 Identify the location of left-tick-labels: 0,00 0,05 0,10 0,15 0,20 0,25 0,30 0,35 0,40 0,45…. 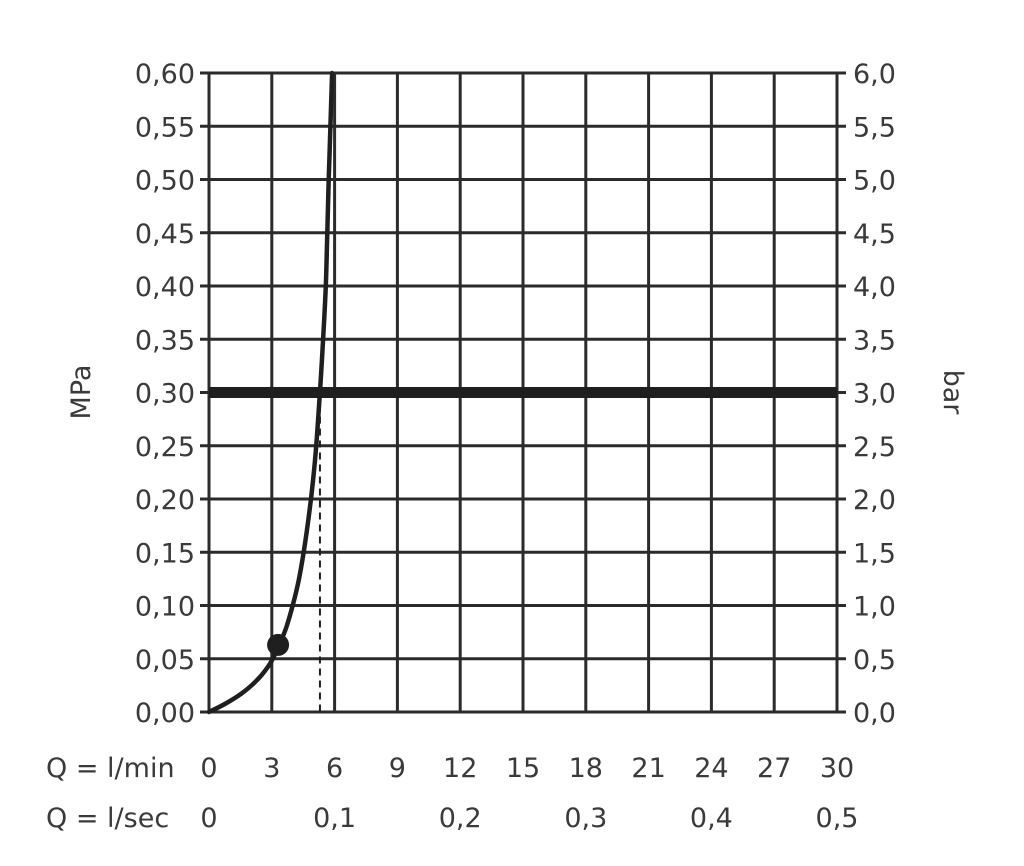
(165, 394).